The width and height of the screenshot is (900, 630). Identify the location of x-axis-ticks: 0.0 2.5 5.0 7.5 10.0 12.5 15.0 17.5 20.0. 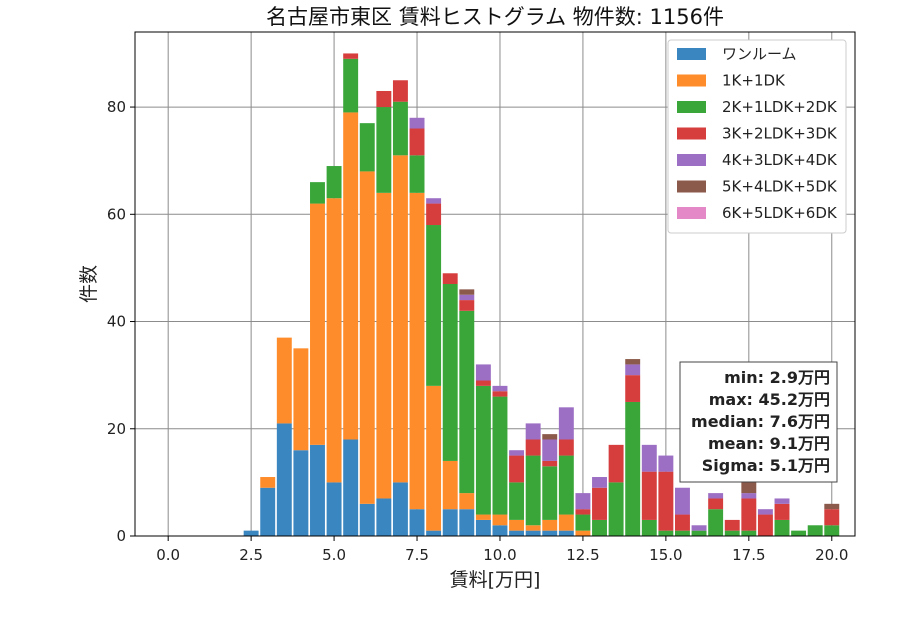
(502, 550).